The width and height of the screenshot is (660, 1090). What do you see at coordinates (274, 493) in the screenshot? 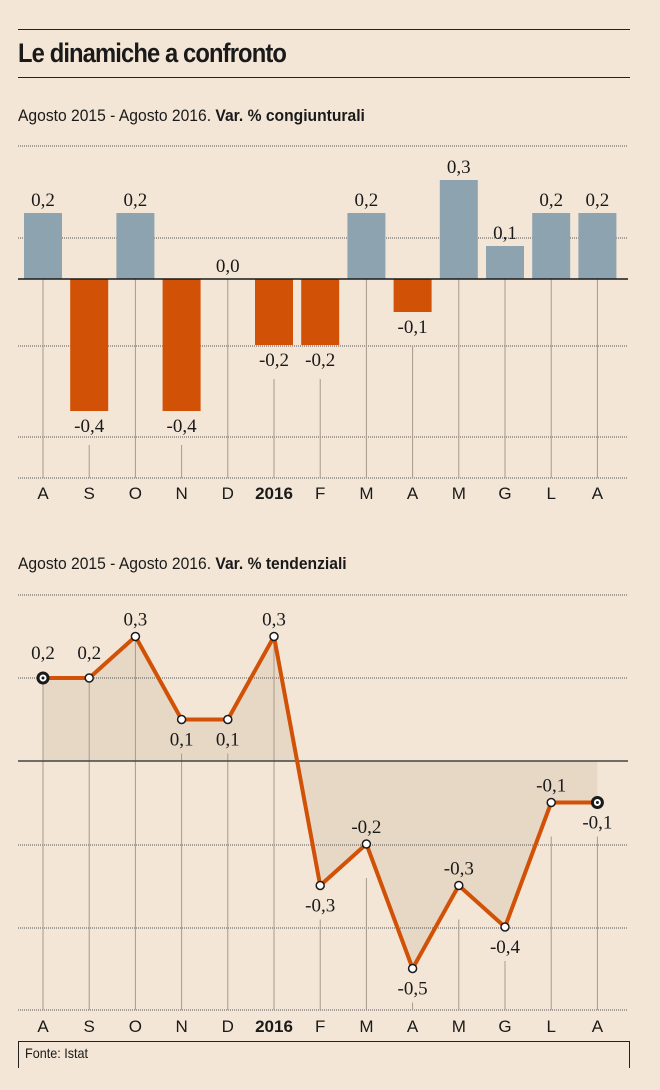
I see `bar-x-tick-label: 2016` at bounding box center [274, 493].